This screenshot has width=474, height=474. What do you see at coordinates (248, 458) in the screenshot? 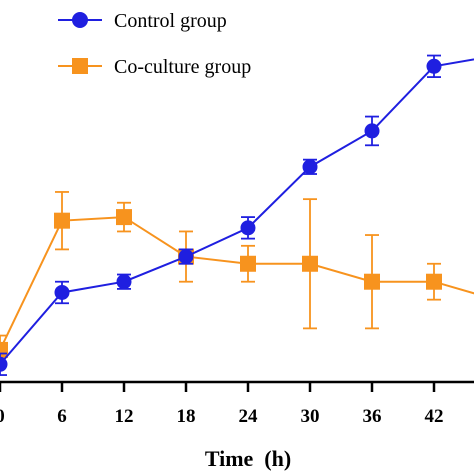
I see `x-axis-title: Time (h)` at bounding box center [248, 458].